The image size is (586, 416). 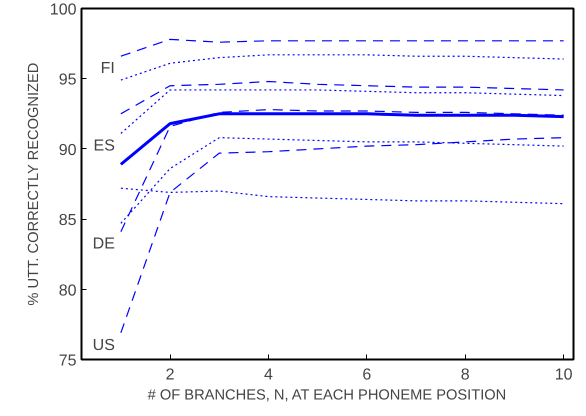 I want to click on y-tick-label: 95, so click(x=67, y=80).